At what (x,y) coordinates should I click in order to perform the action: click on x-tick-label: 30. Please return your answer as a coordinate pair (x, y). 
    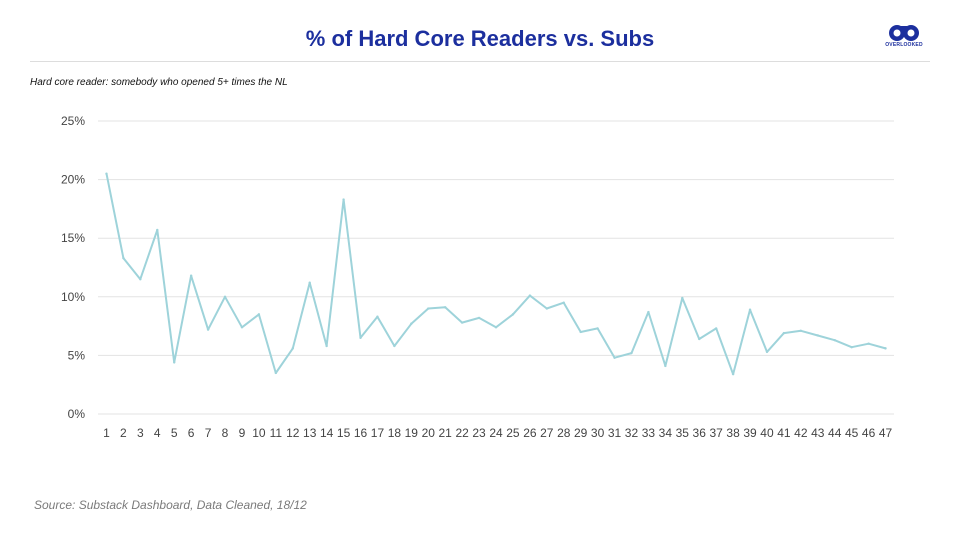
    Looking at the image, I should click on (598, 433).